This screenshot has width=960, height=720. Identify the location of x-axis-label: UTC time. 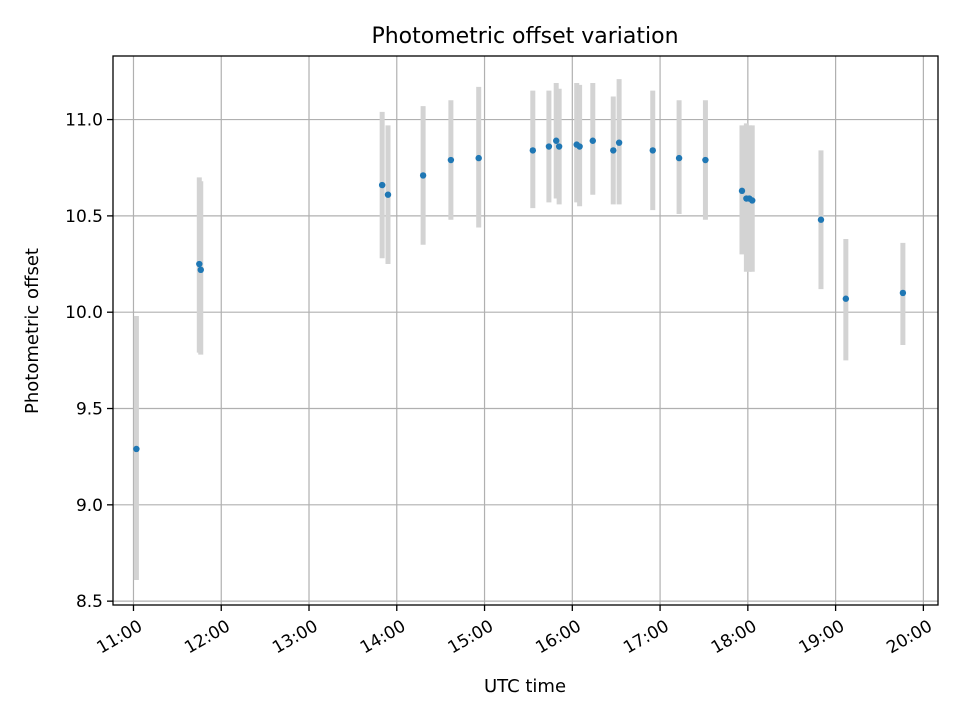
(525, 686).